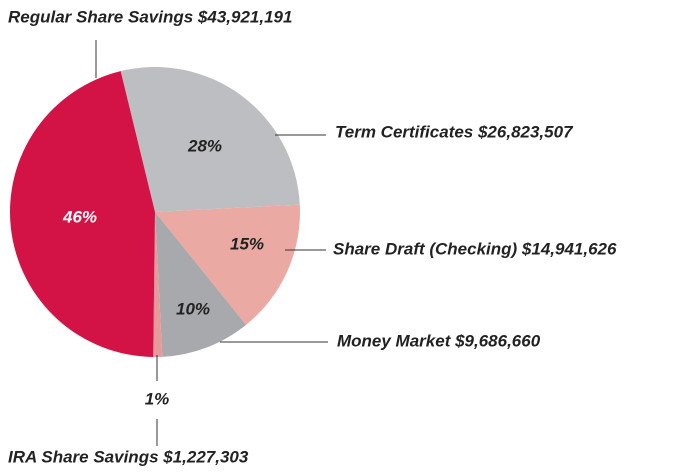 Image resolution: width=679 pixels, height=474 pixels. I want to click on slice-label: Term Certificates $26,823,507, so click(454, 131).